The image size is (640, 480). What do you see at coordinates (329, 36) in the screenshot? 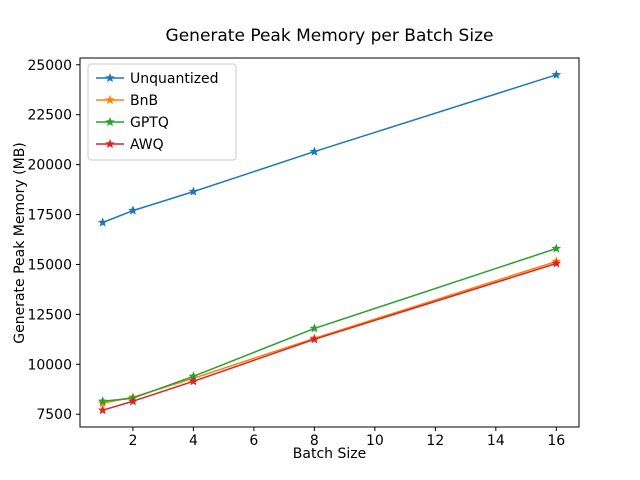
I see `chart-title: Generate Peak Memory per Batch Size` at bounding box center [329, 36].